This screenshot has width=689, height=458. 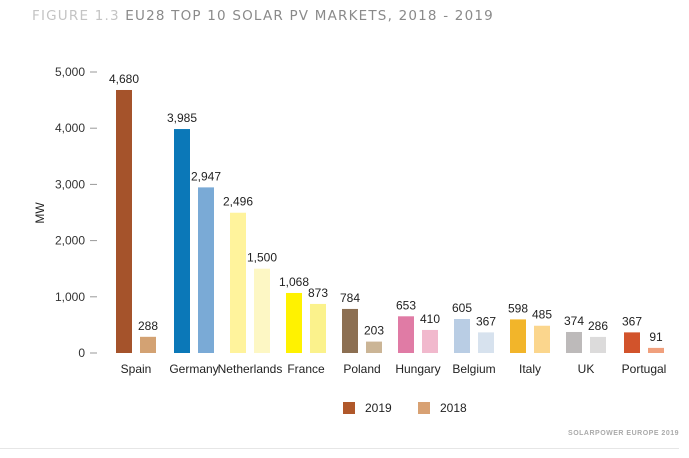 What do you see at coordinates (193, 369) in the screenshot?
I see `x-tick-label: Germany` at bounding box center [193, 369].